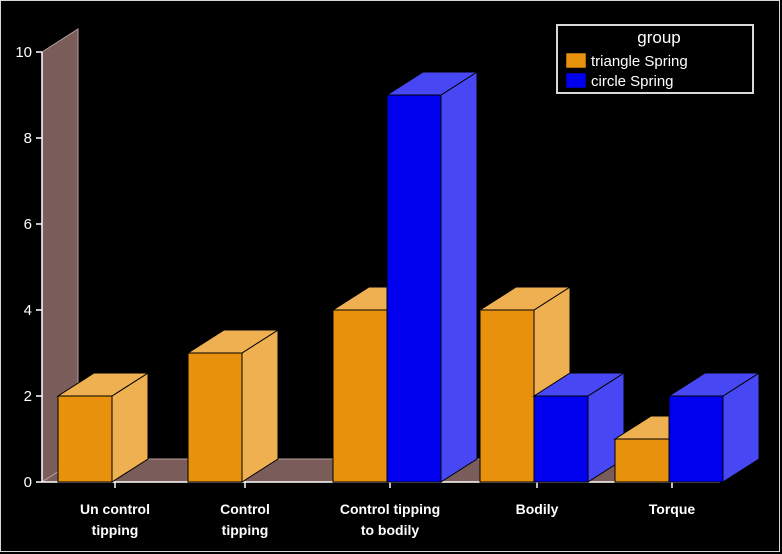  Describe the element at coordinates (28, 138) in the screenshot. I see `y-tick-label: 8` at that location.